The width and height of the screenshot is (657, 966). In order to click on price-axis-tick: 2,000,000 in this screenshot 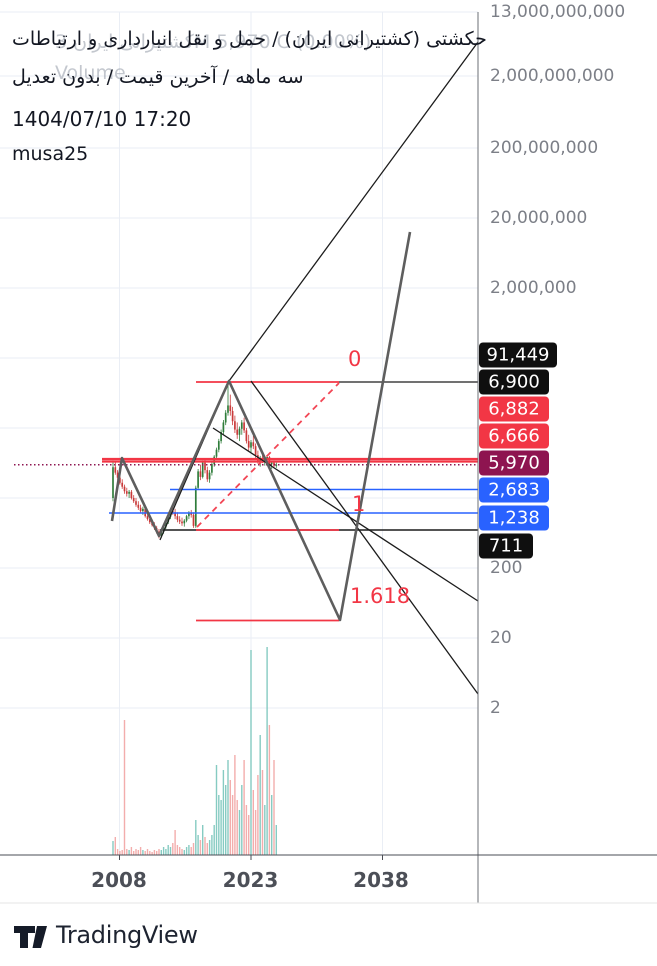, I will do `click(533, 288)`.